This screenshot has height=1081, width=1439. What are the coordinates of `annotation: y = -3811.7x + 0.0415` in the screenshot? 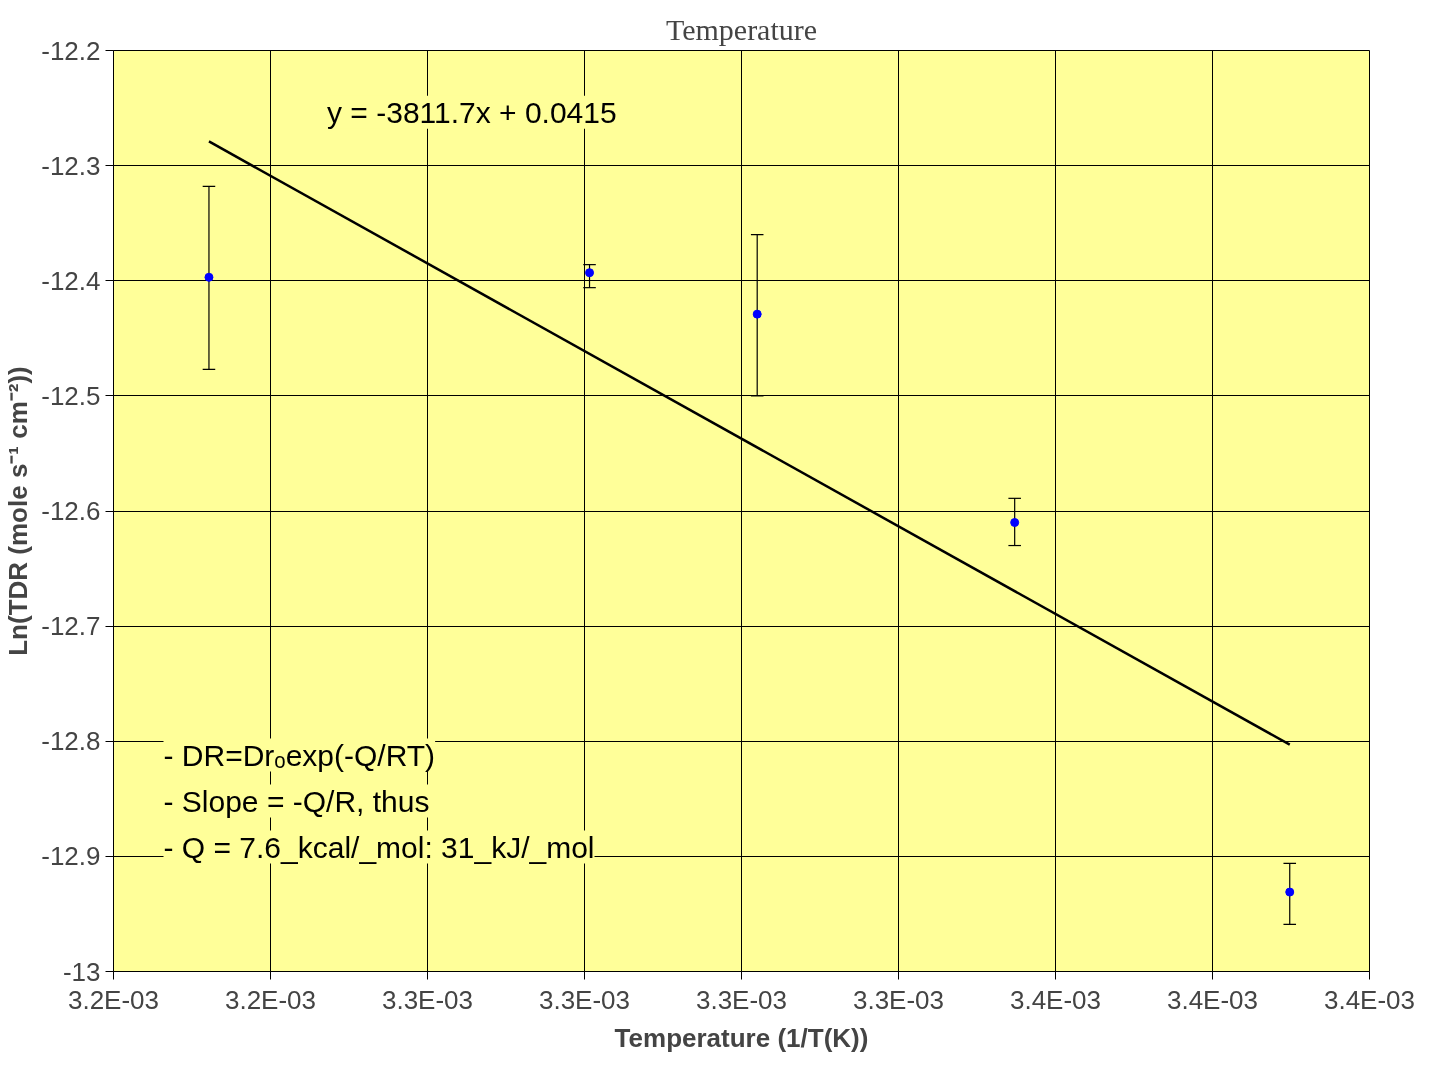 It's located at (472, 112).